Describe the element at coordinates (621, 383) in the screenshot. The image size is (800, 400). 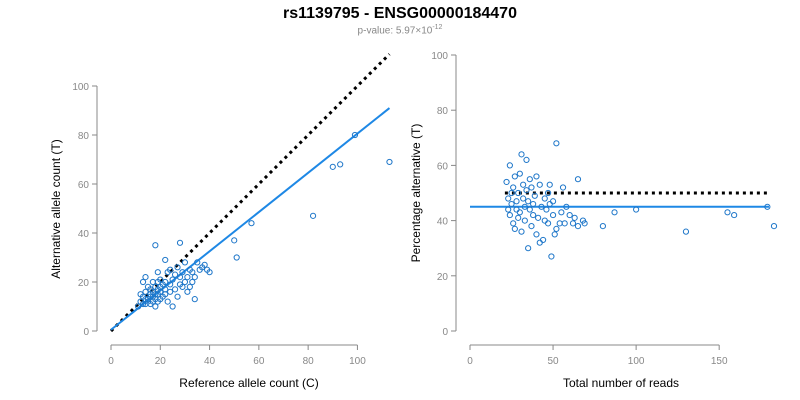
I see `right-x-axis-label: Total number of reads` at that location.